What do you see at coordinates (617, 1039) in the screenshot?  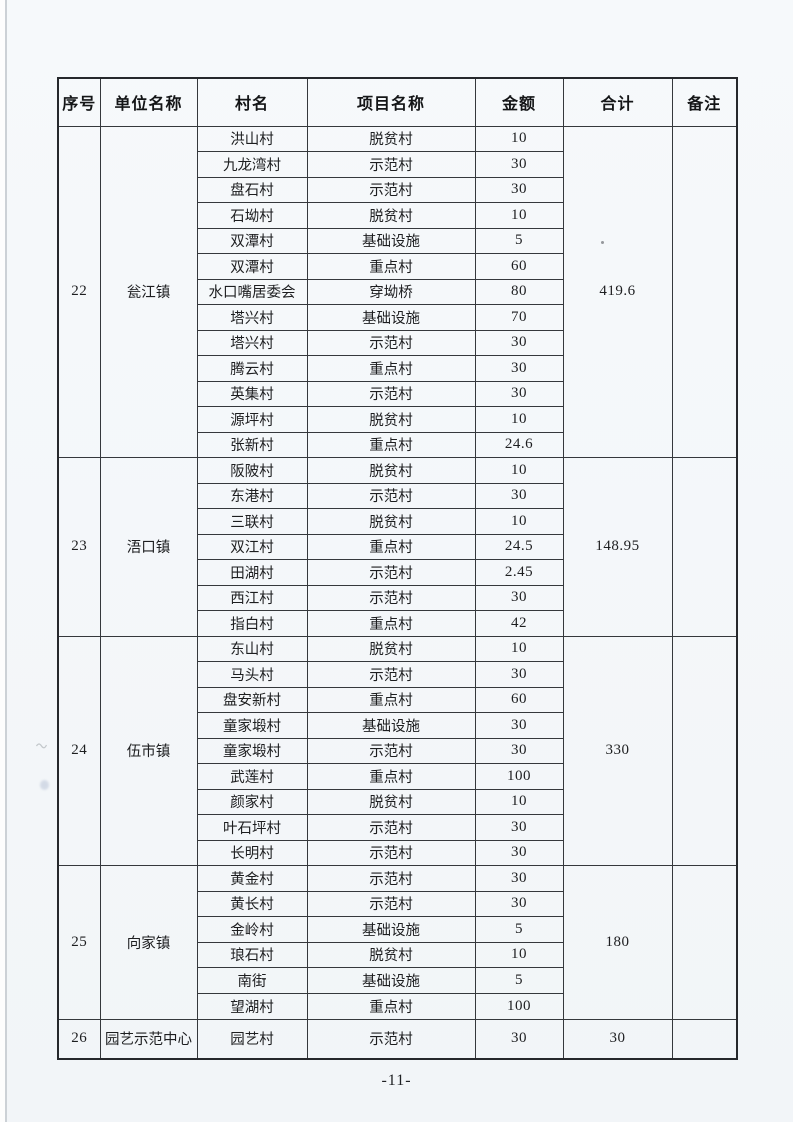 I see `total-cell: 30` at bounding box center [617, 1039].